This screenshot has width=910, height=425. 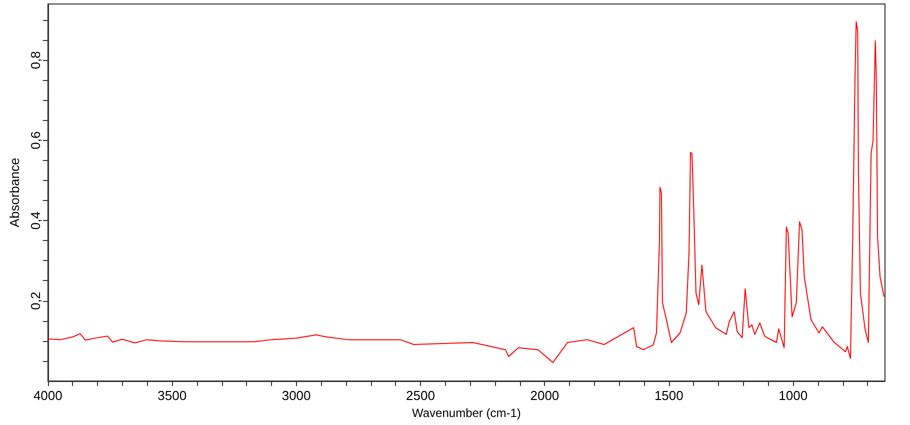 What do you see at coordinates (35, 221) in the screenshot?
I see `y-tick-label: 0,4` at bounding box center [35, 221].